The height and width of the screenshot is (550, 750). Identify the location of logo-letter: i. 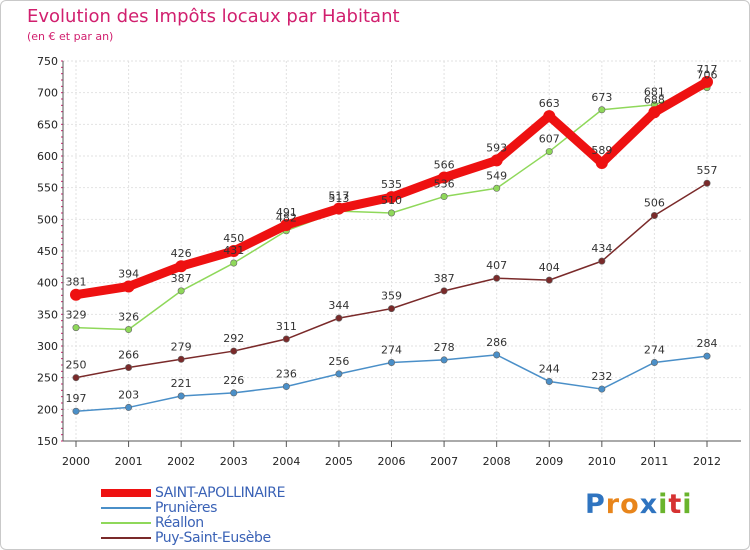
(687, 504).